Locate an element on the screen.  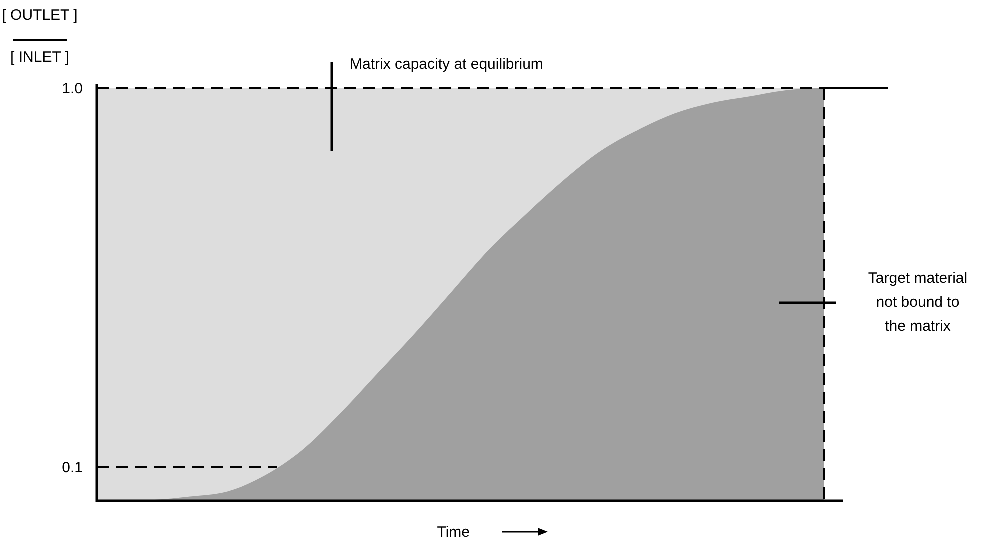
y-tick-label: 1.0 is located at coordinates (72, 89).